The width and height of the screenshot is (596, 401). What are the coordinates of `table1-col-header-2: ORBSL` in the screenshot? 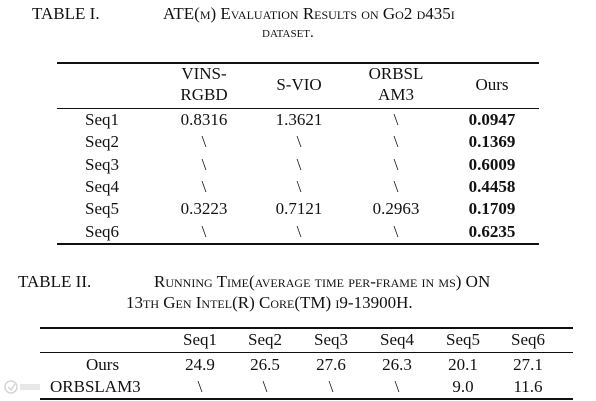 It's located at (396, 73).